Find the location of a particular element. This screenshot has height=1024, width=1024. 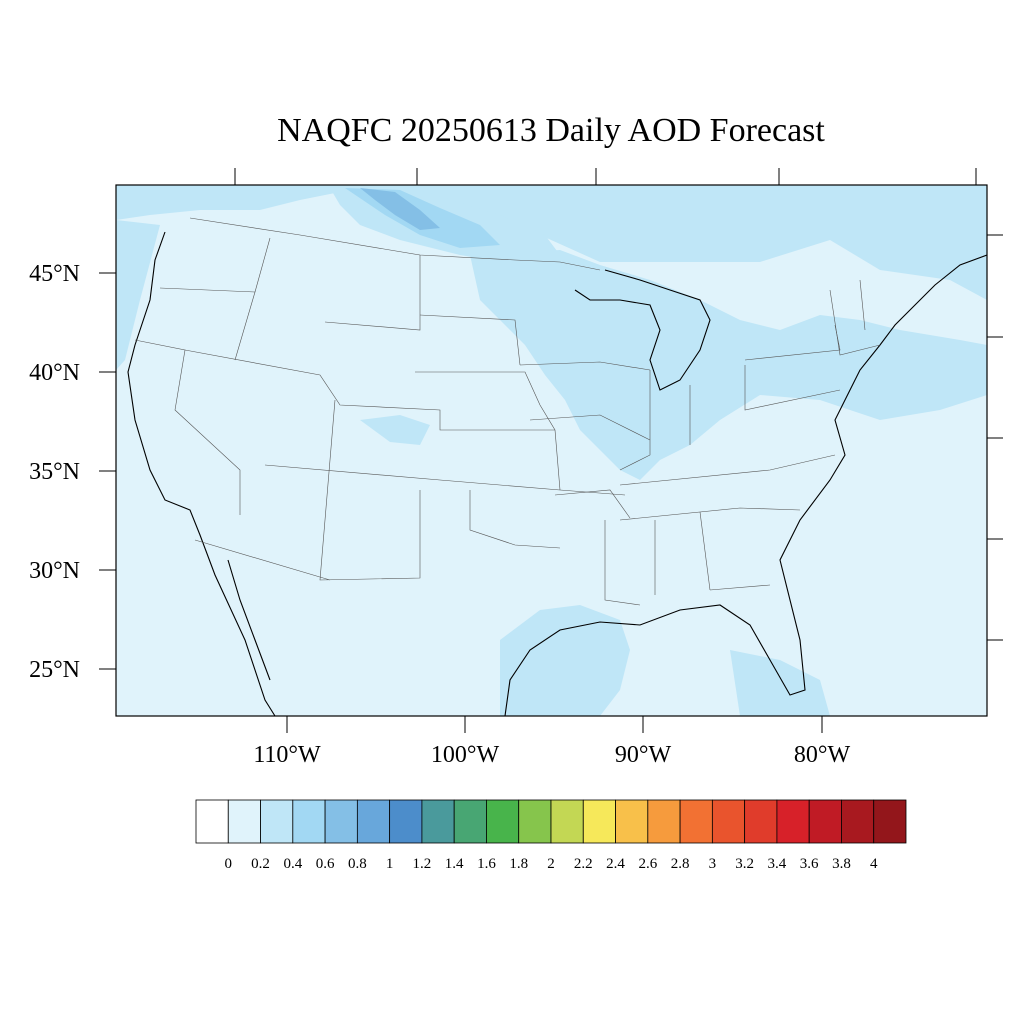

aod-region-midwest is located at coordinates (728, 365).